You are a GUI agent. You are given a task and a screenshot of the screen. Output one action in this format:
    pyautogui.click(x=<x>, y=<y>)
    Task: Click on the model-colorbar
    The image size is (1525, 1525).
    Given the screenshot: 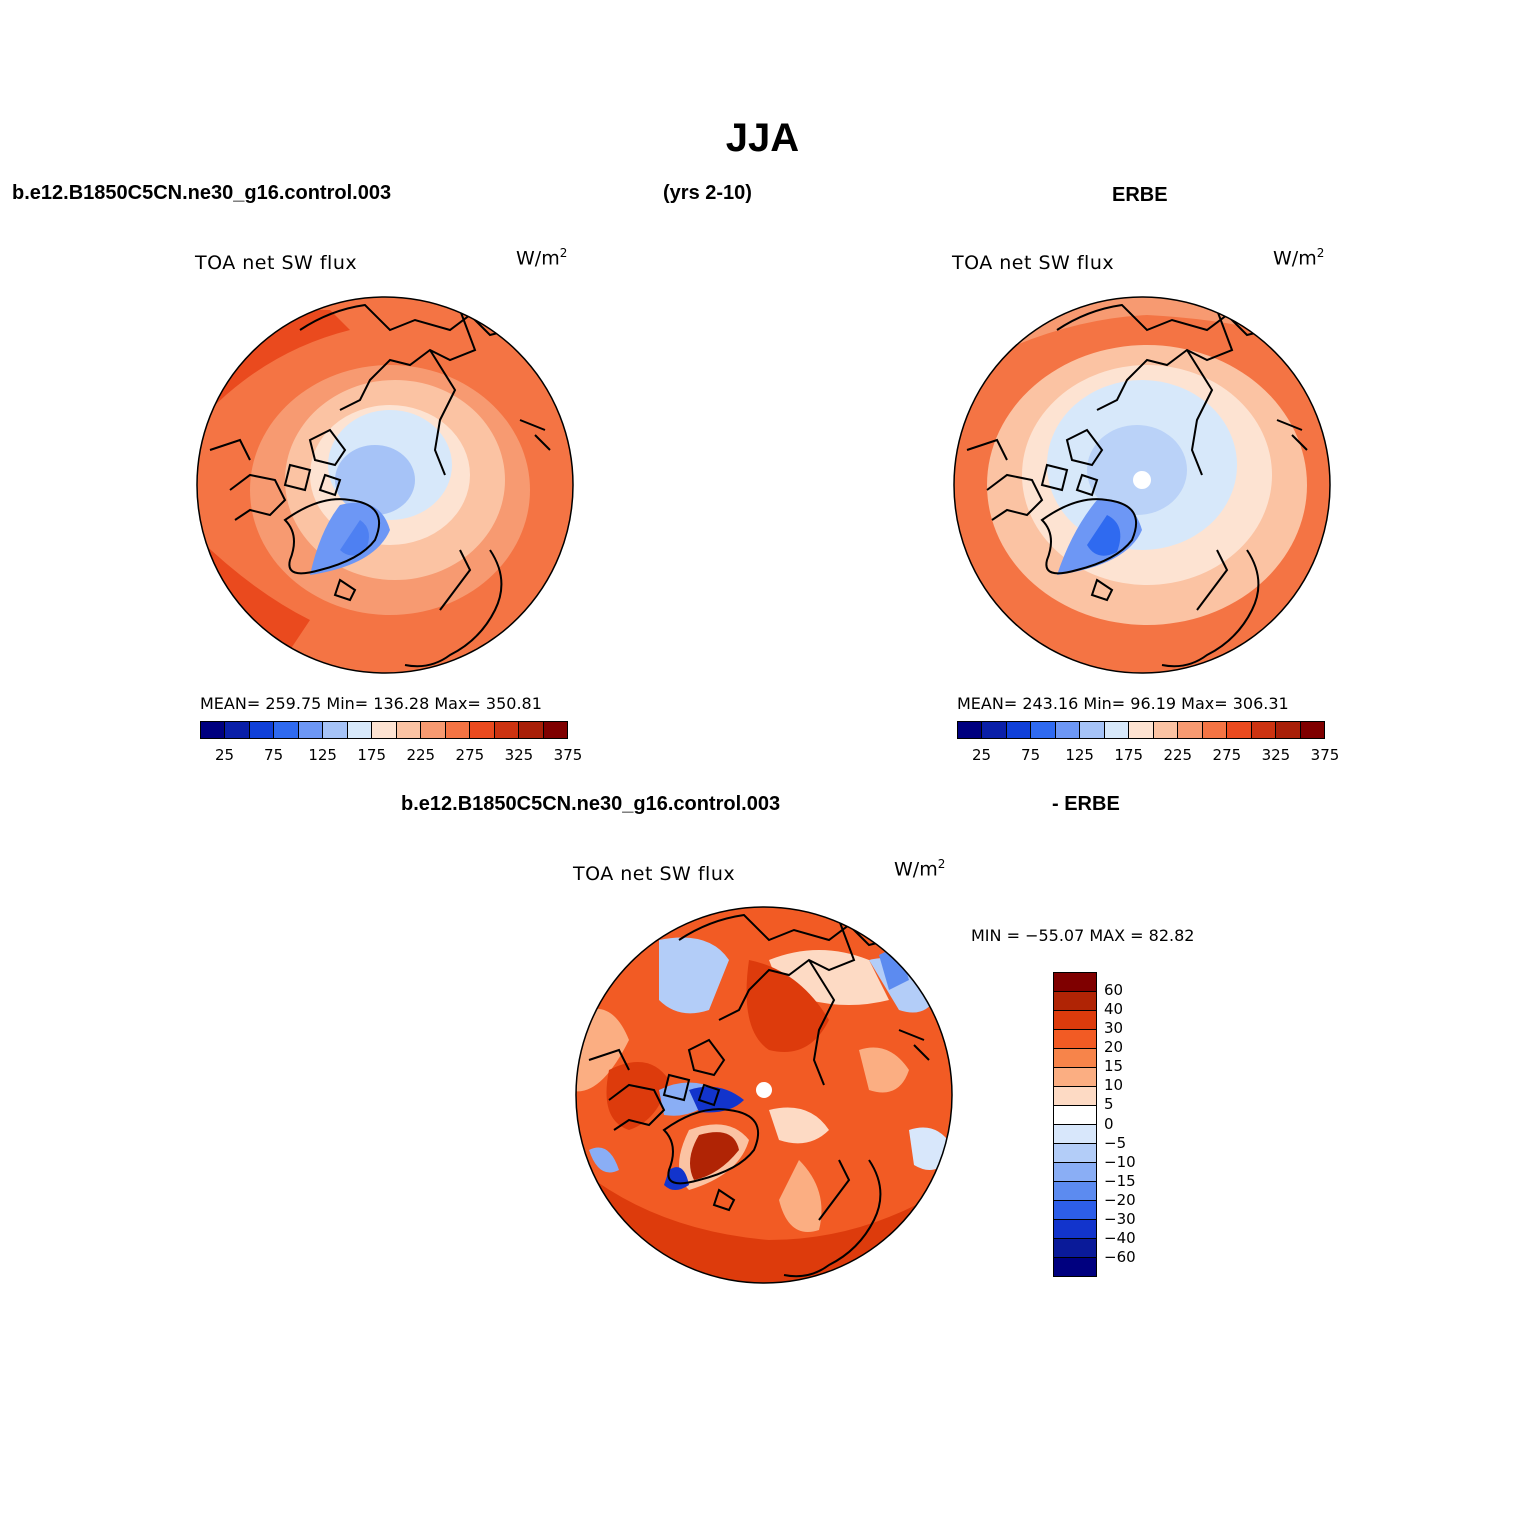 What is the action you would take?
    pyautogui.click(x=384, y=730)
    